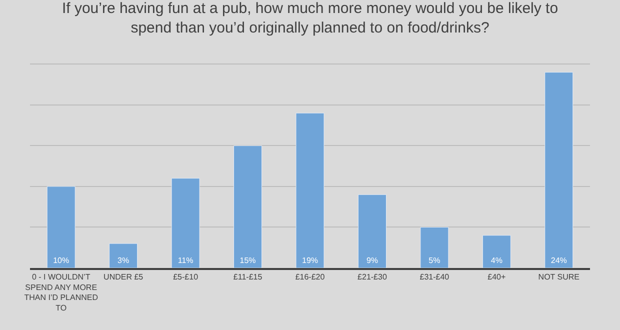 This screenshot has width=620, height=330. Describe the element at coordinates (248, 277) in the screenshot. I see `x-tick-label: £11-£15` at that location.